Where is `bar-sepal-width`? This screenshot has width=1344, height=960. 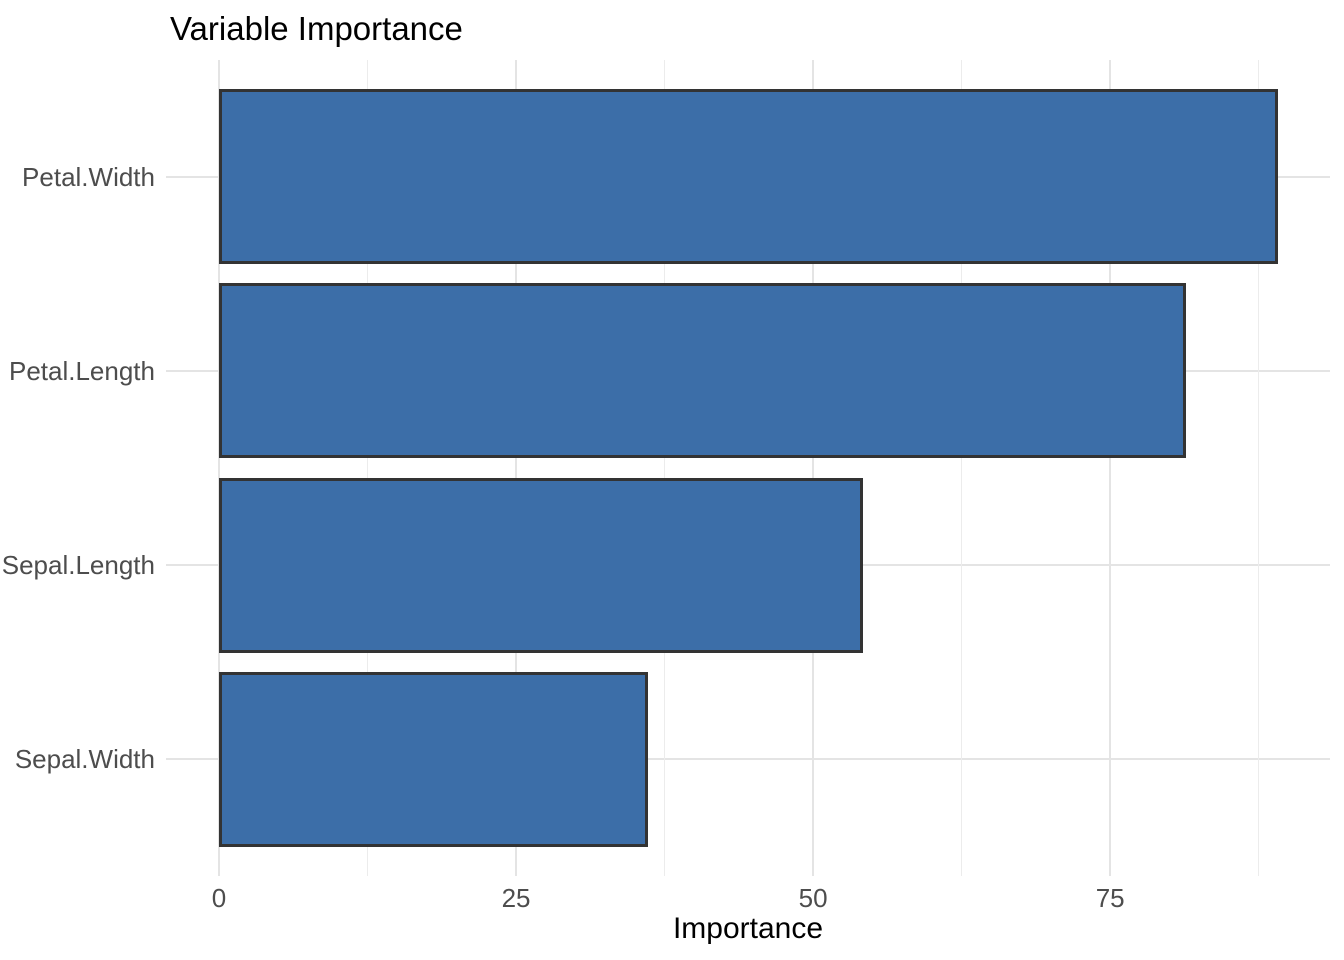
bar-sepal-width is located at coordinates (433, 759).